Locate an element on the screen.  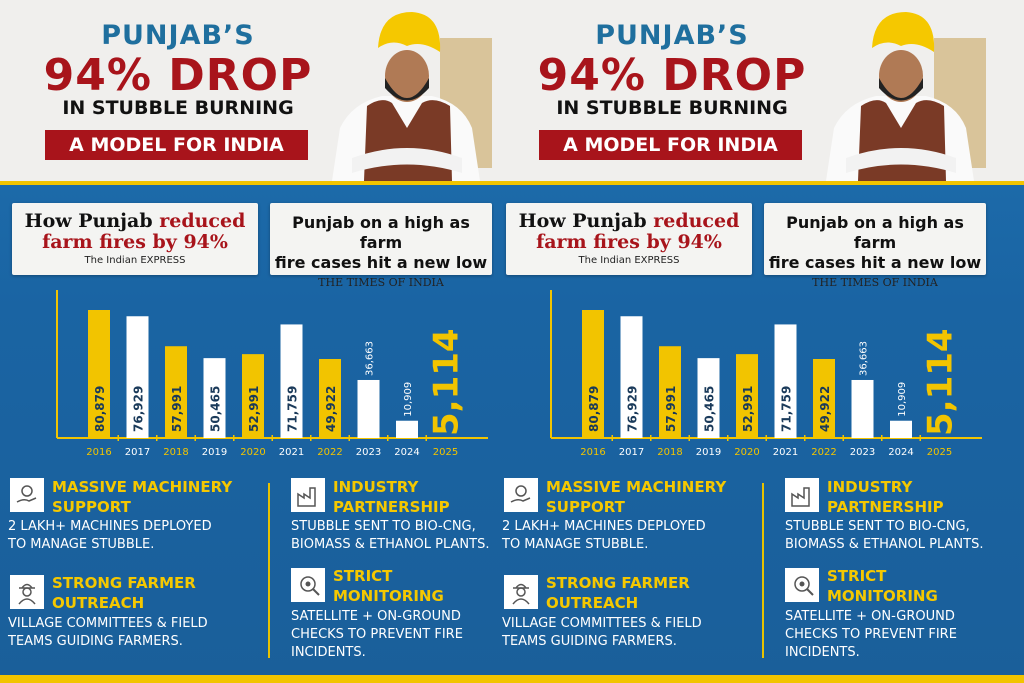
x-tick-label: 2016 is located at coordinates (98, 452).